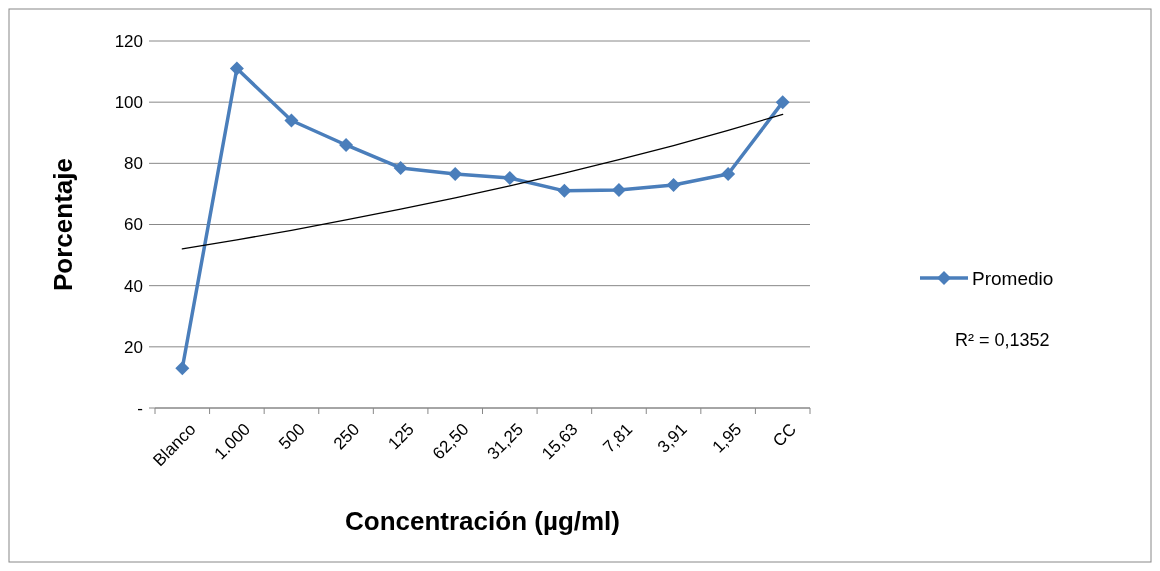 The width and height of the screenshot is (1160, 571). I want to click on x-tick-label: CC, so click(784, 435).